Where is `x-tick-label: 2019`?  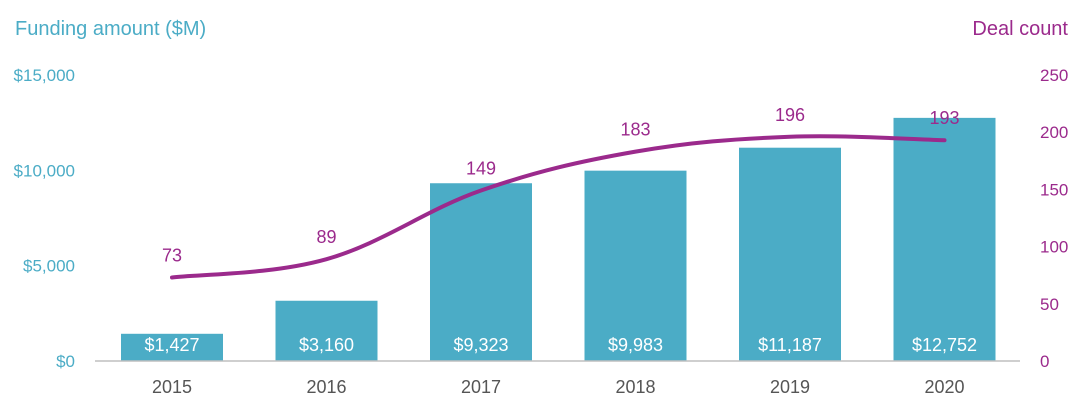 x-tick-label: 2019 is located at coordinates (790, 387).